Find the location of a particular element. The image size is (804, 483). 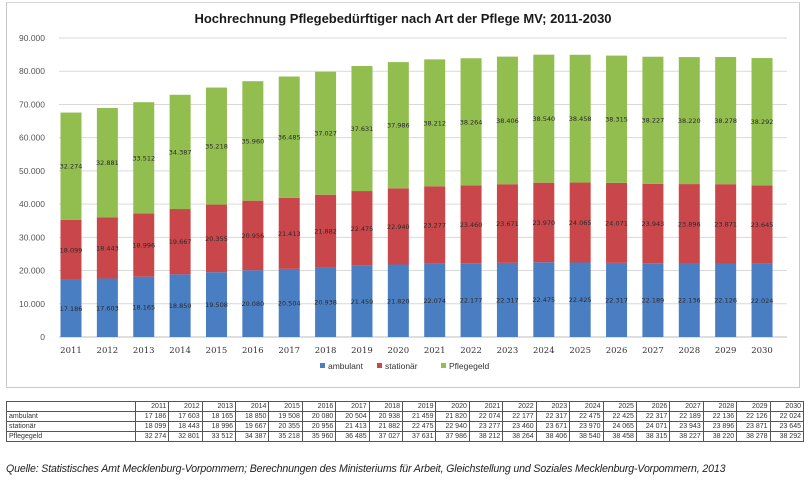

bar-ambulant-2018 is located at coordinates (326, 302).